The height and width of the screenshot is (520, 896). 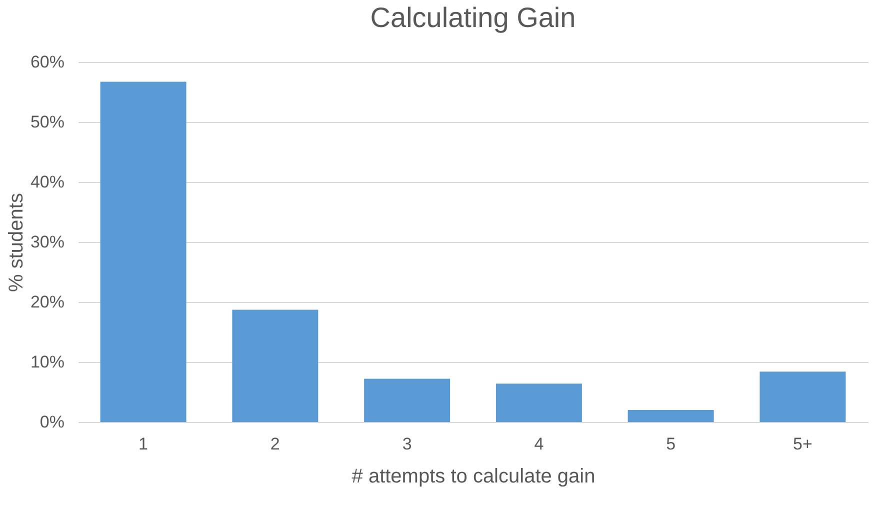 I want to click on y-tick-label: 50%, so click(x=47, y=122).